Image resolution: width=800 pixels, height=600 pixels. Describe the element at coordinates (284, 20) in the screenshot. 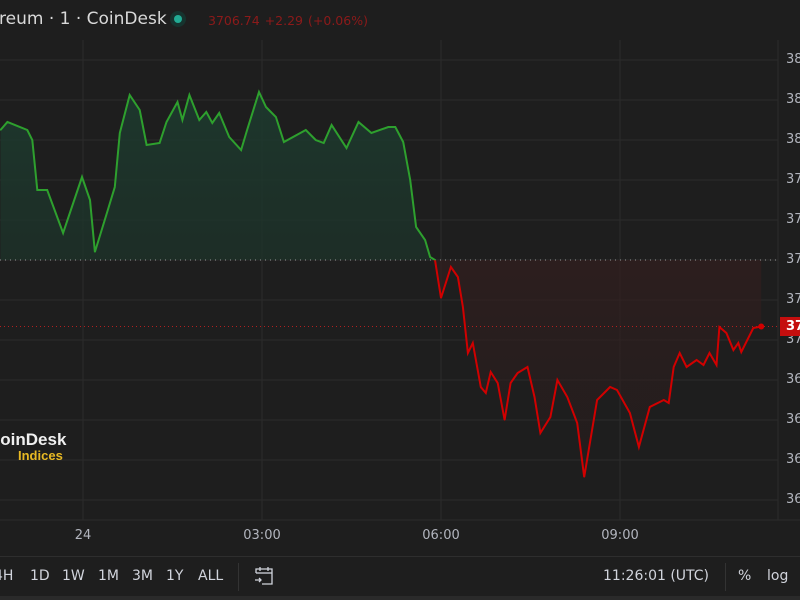

I see `price-change: +2.29` at that location.